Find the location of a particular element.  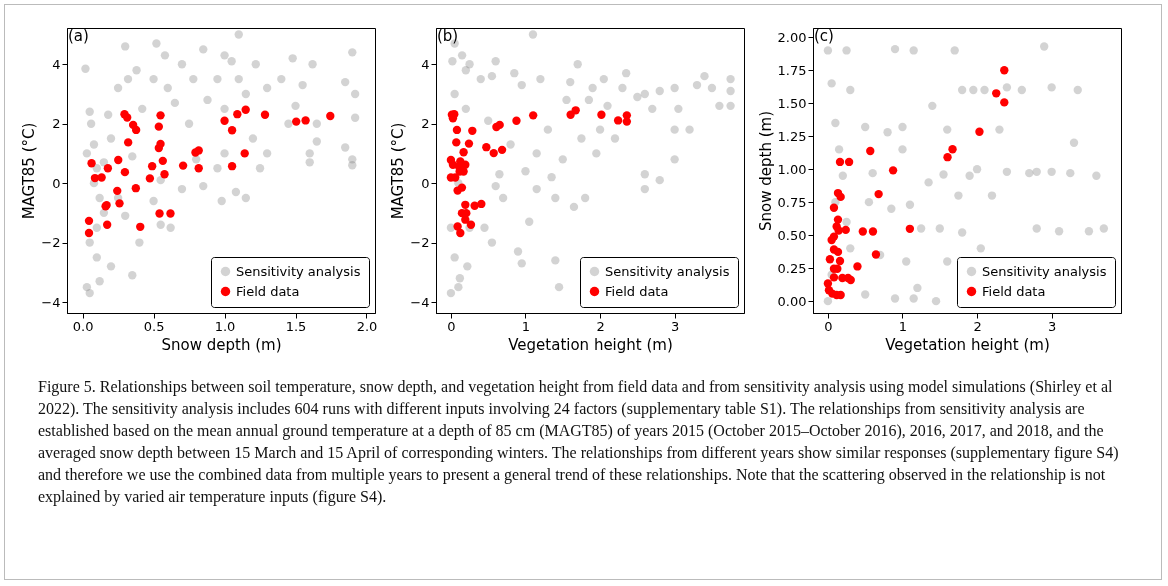

y-tick-label: 0.00 is located at coordinates (792, 301).